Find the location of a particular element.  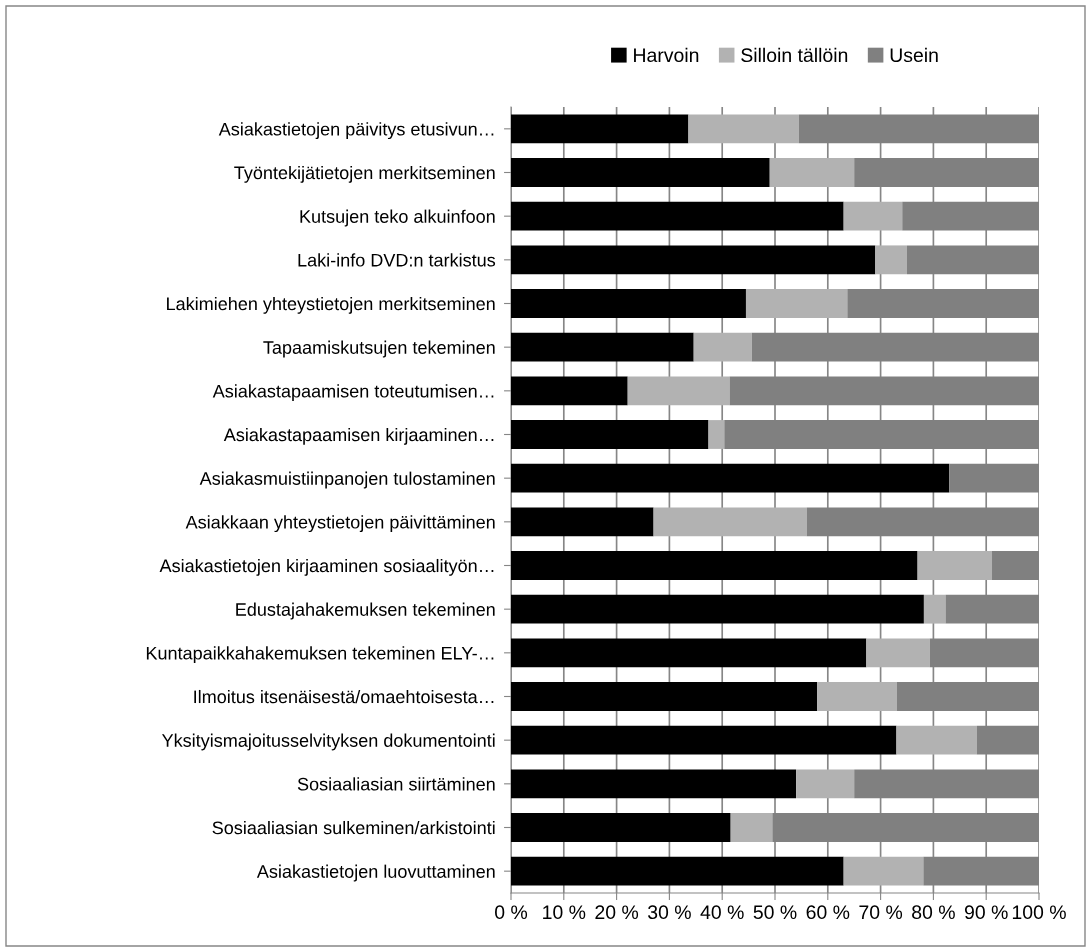

y-tick-label: Työntekijätietojen merkitseminen is located at coordinates (364, 174).